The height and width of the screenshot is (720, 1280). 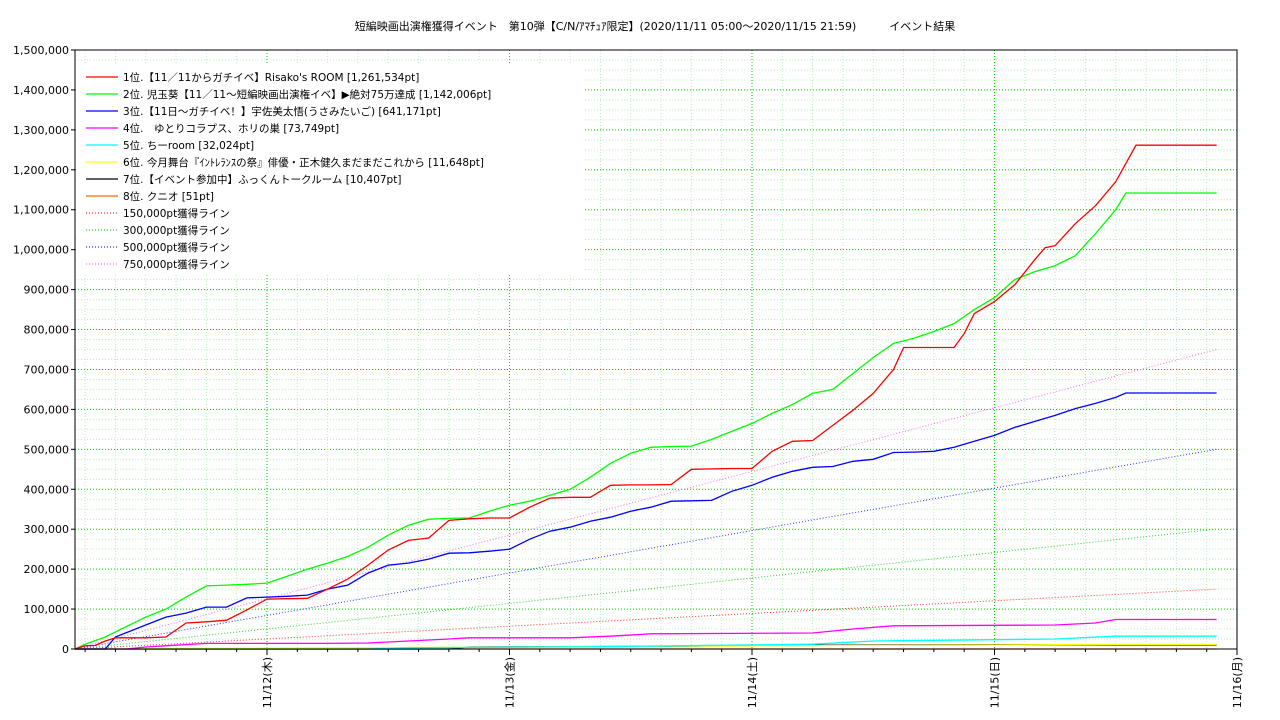 I want to click on x-tick-label: 11/14(土), so click(x=752, y=682).